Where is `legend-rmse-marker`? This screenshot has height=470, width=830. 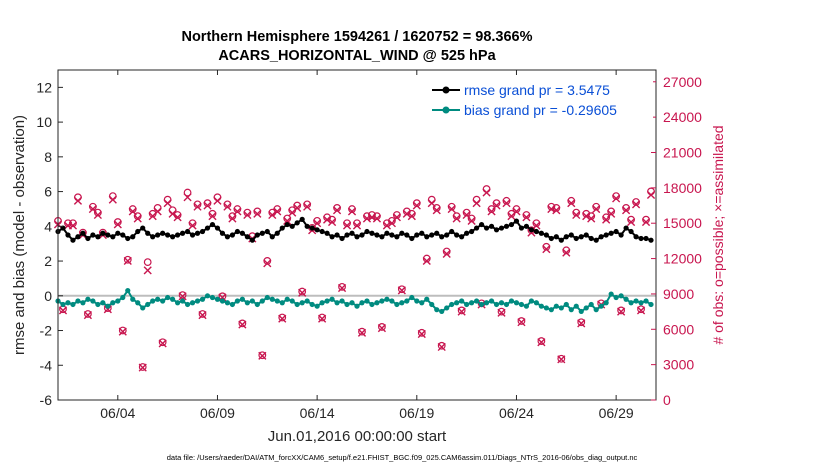
legend-rmse-marker is located at coordinates (446, 90).